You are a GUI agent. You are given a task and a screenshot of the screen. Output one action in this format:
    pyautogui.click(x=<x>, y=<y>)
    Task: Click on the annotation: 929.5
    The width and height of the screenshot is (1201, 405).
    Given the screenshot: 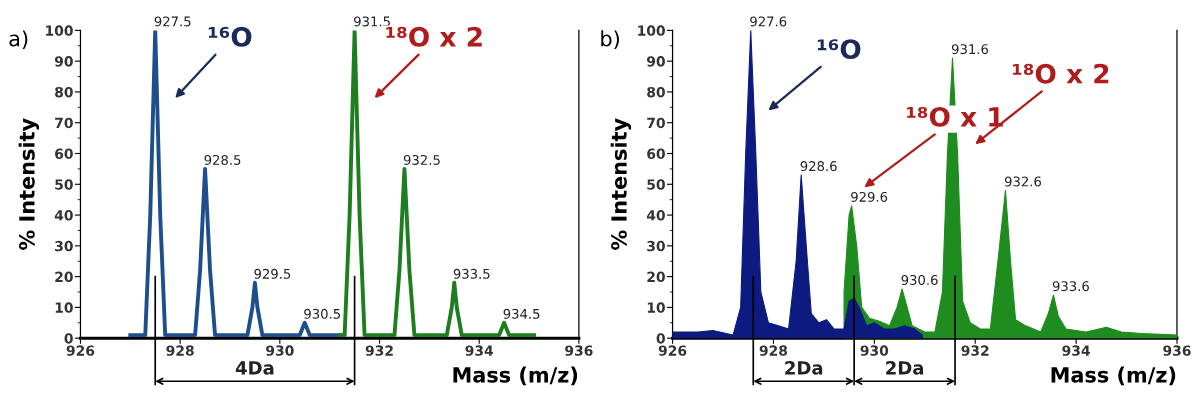 What is the action you would take?
    pyautogui.click(x=272, y=273)
    